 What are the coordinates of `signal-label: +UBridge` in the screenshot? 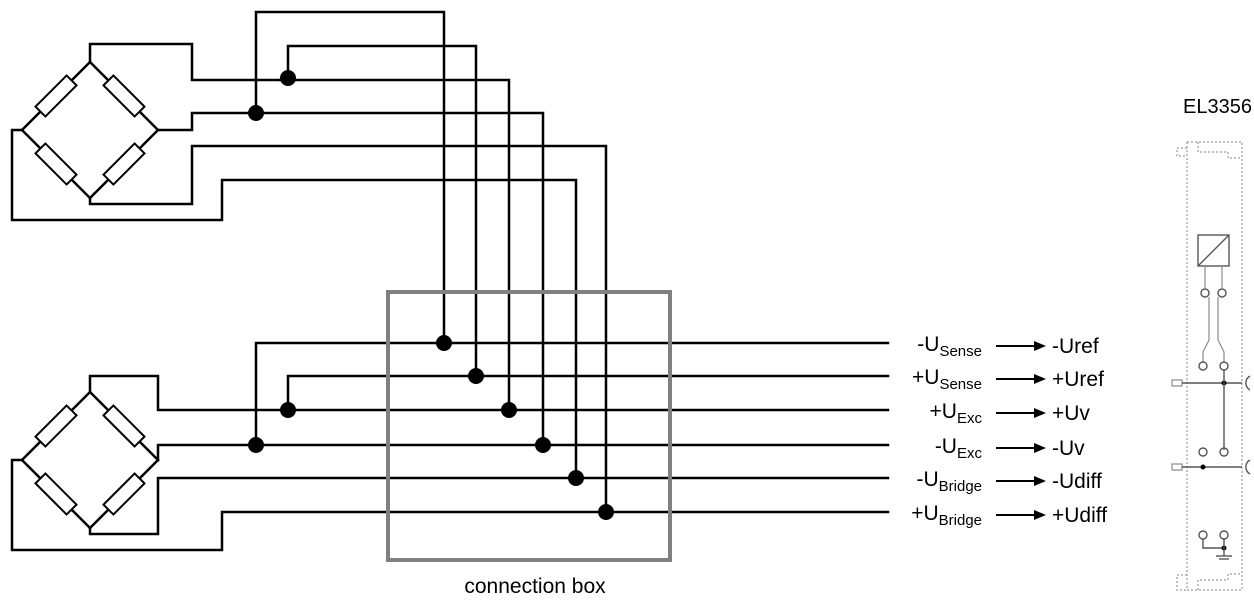 It's located at (946, 515).